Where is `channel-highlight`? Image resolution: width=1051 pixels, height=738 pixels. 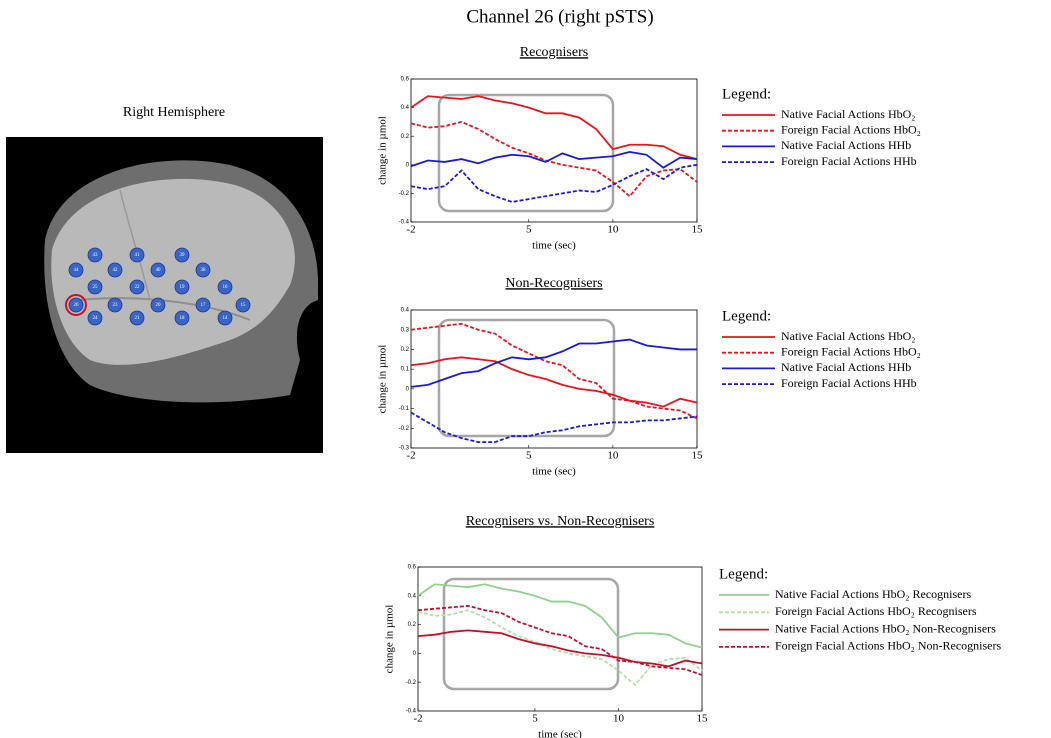 channel-highlight is located at coordinates (76, 305).